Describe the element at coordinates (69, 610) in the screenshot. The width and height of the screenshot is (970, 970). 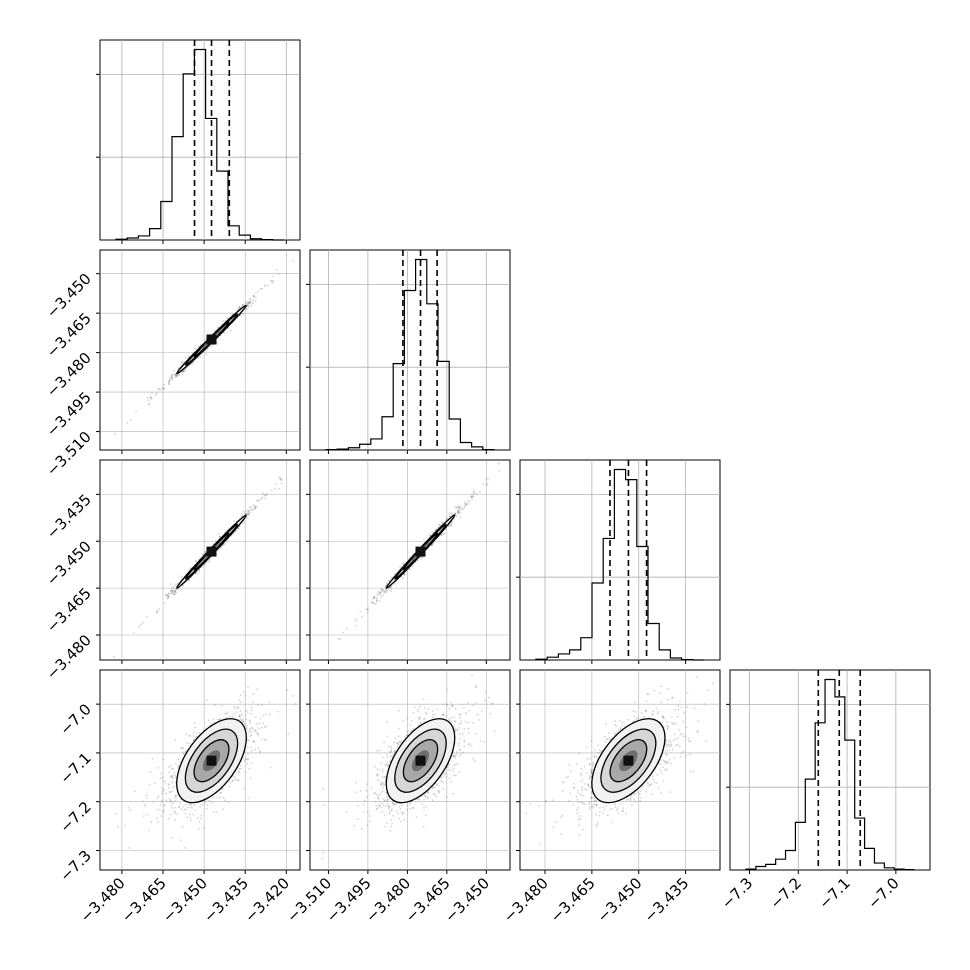
I see `y-tick-label: −3.465` at that location.